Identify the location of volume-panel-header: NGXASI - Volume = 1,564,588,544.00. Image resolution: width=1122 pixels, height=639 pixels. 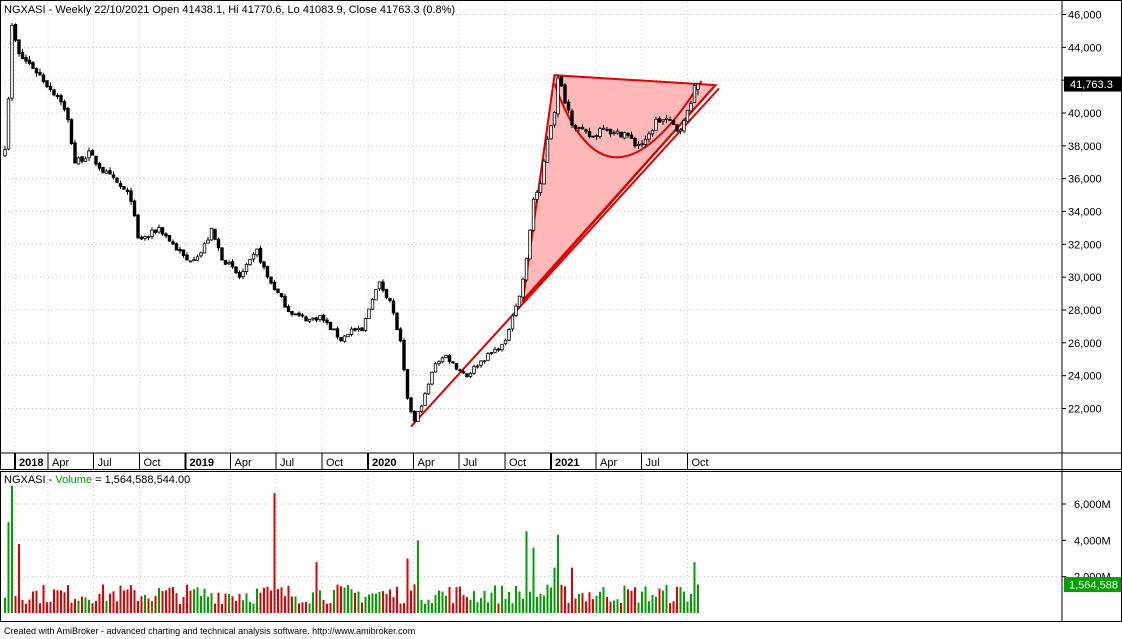
(97, 480).